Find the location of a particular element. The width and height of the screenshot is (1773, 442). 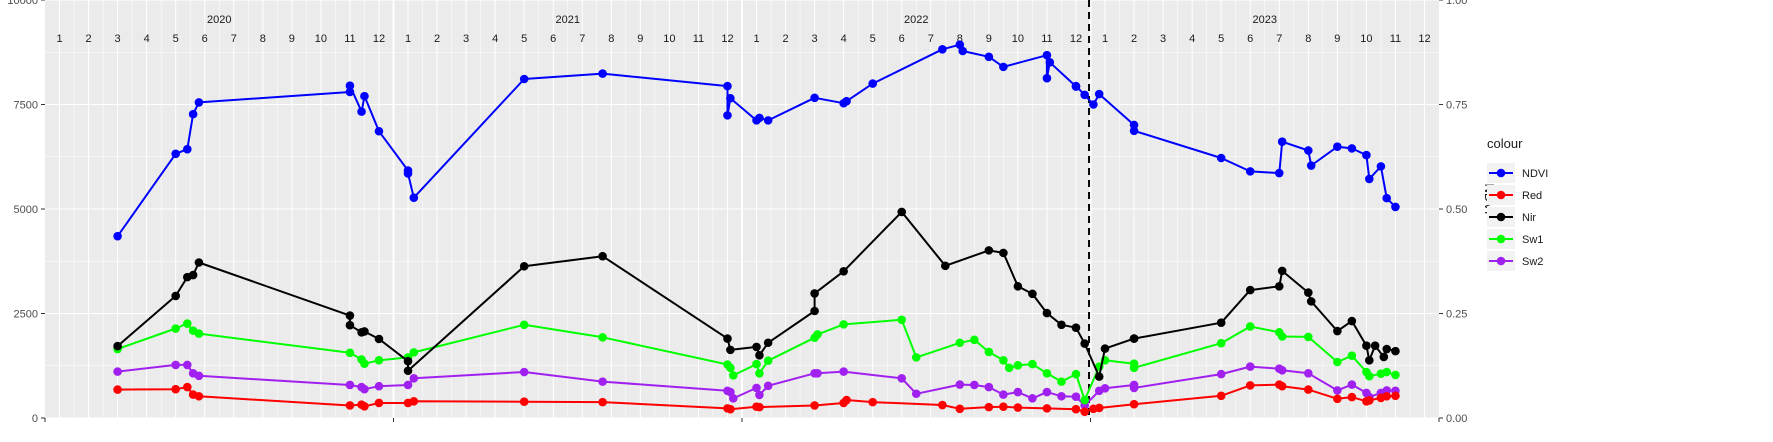

month-label: 6 is located at coordinates (902, 39).